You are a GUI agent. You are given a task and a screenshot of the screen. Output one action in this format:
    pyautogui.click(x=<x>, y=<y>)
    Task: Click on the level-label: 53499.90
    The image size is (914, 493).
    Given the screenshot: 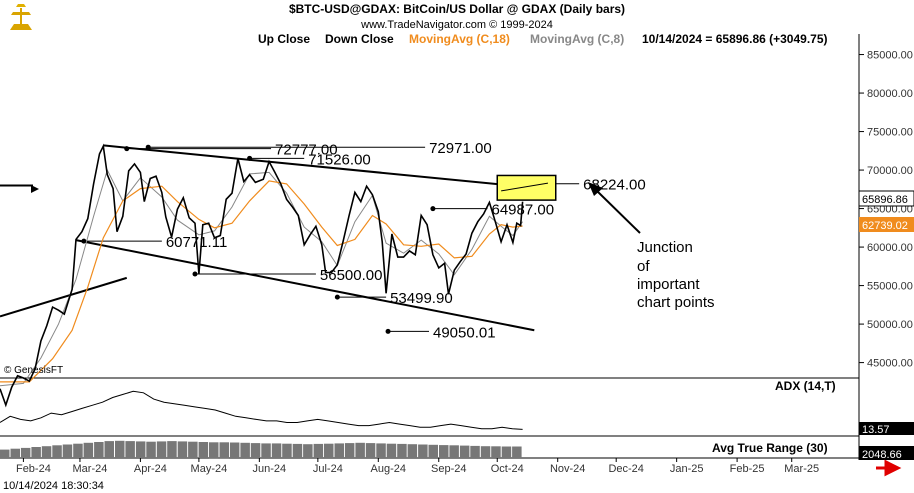 What is the action you would take?
    pyautogui.click(x=421, y=298)
    